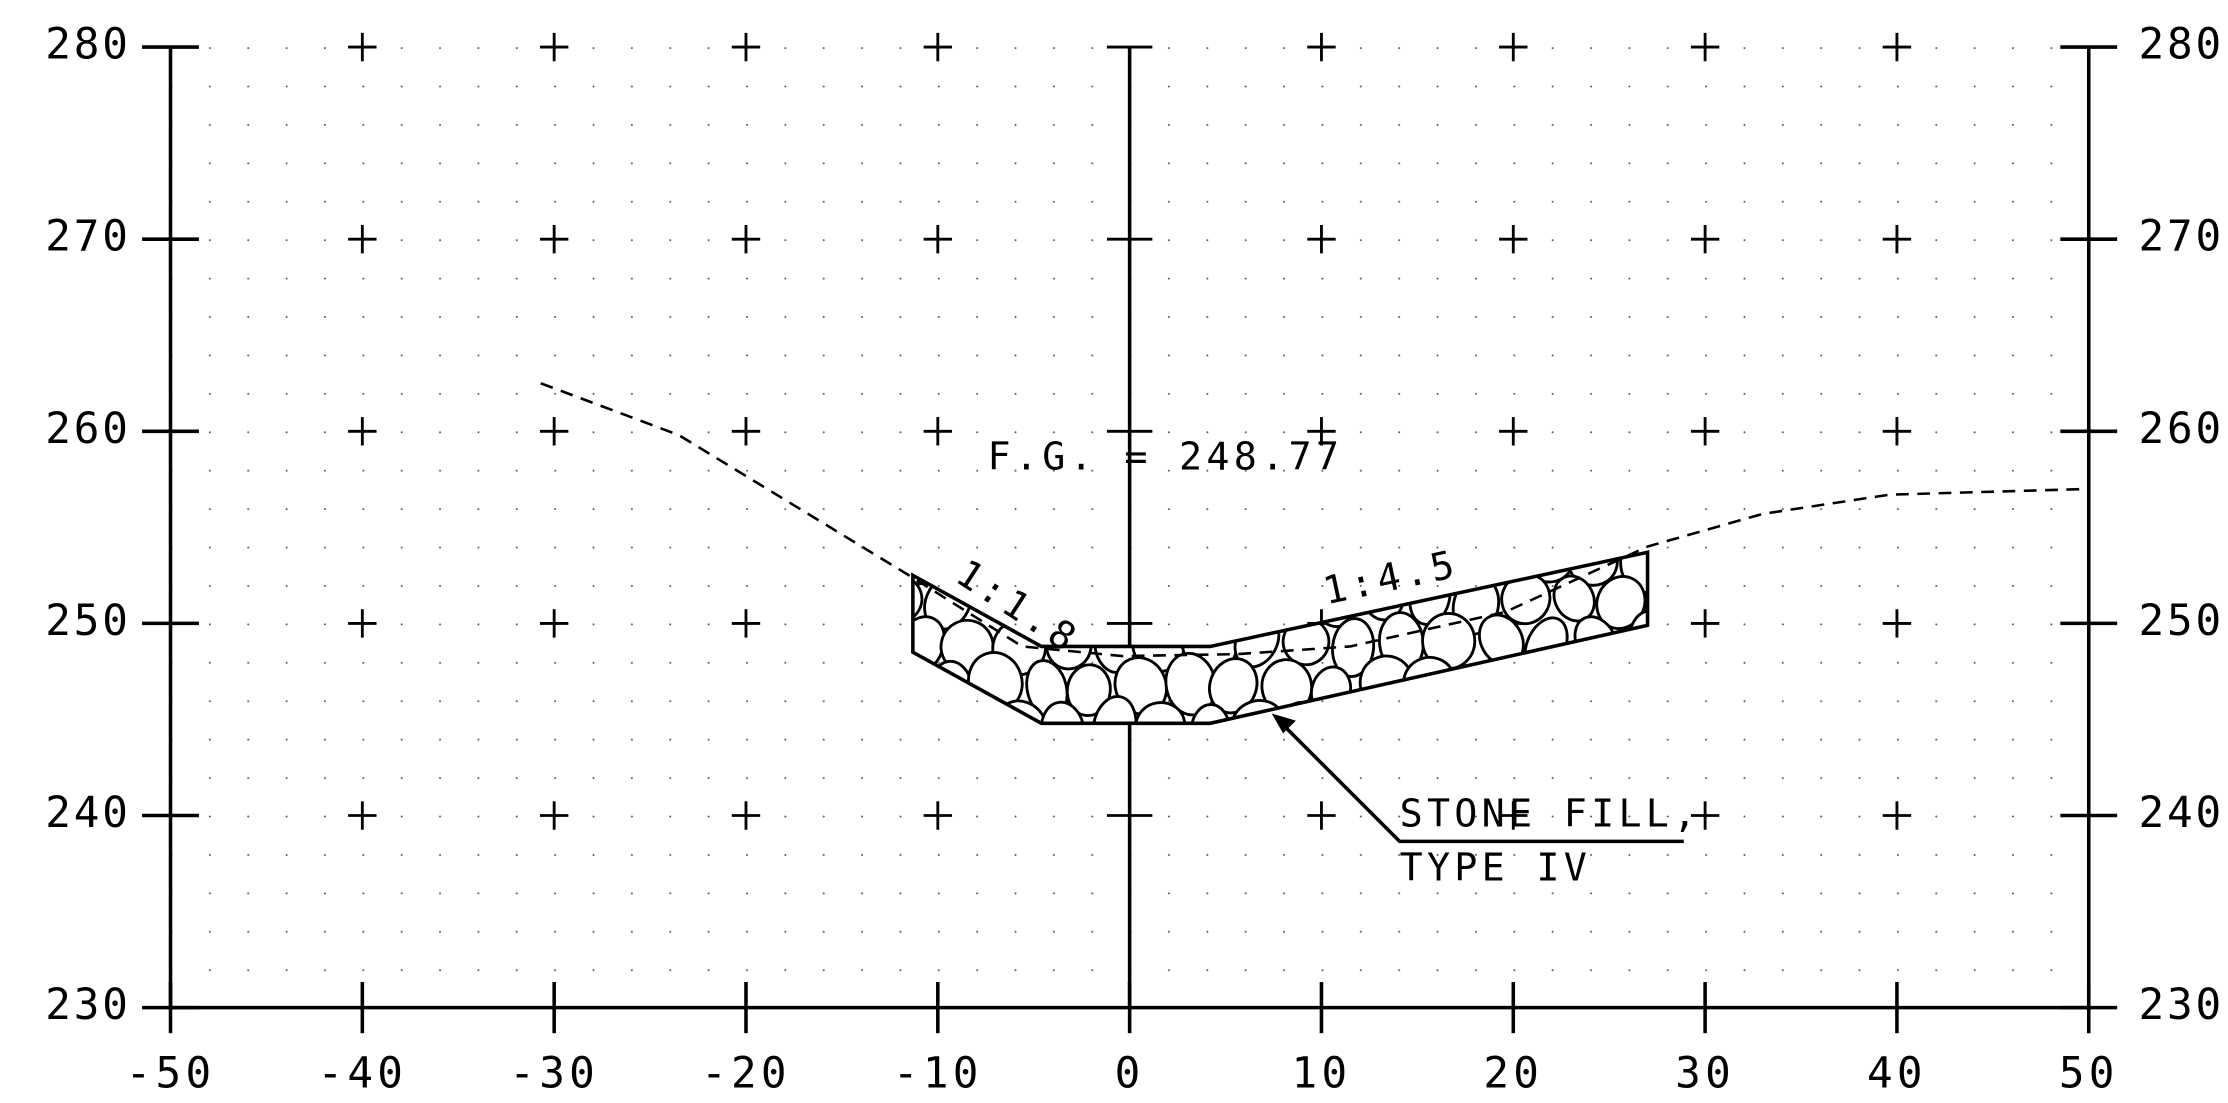 The image size is (2228, 1103). I want to click on x-tick-label: -20, so click(746, 1073).